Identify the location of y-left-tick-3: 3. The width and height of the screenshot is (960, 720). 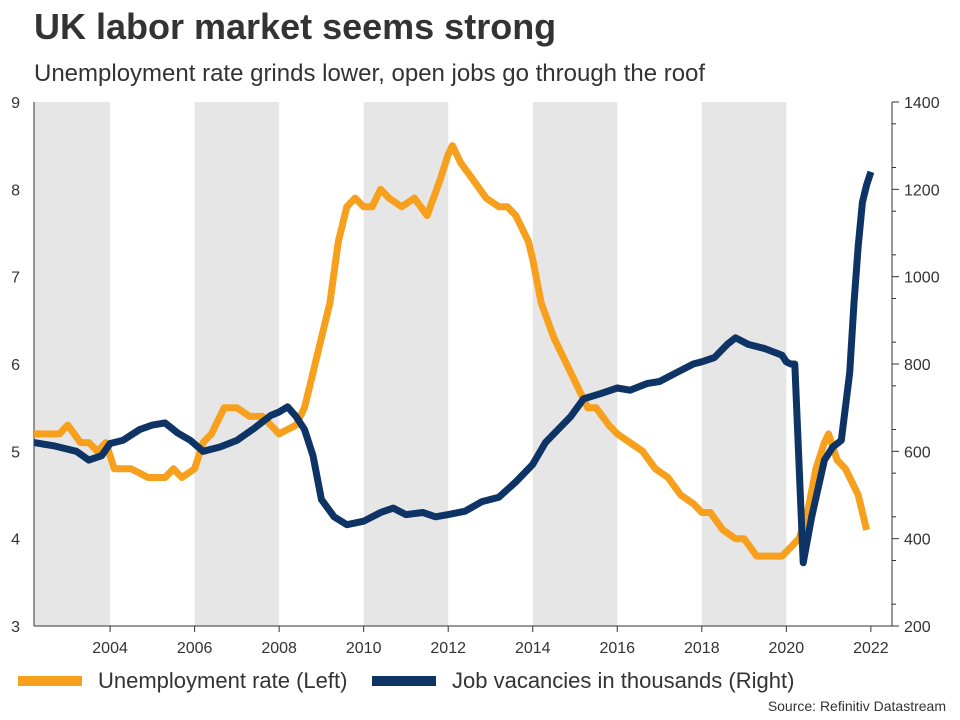
(15, 627).